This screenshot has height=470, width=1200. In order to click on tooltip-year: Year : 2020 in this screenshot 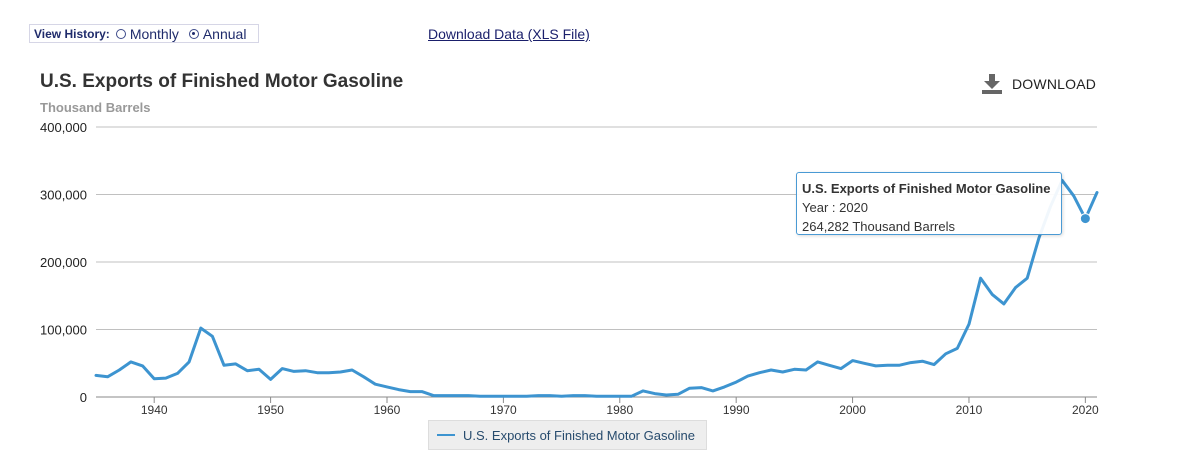, I will do `click(835, 207)`.